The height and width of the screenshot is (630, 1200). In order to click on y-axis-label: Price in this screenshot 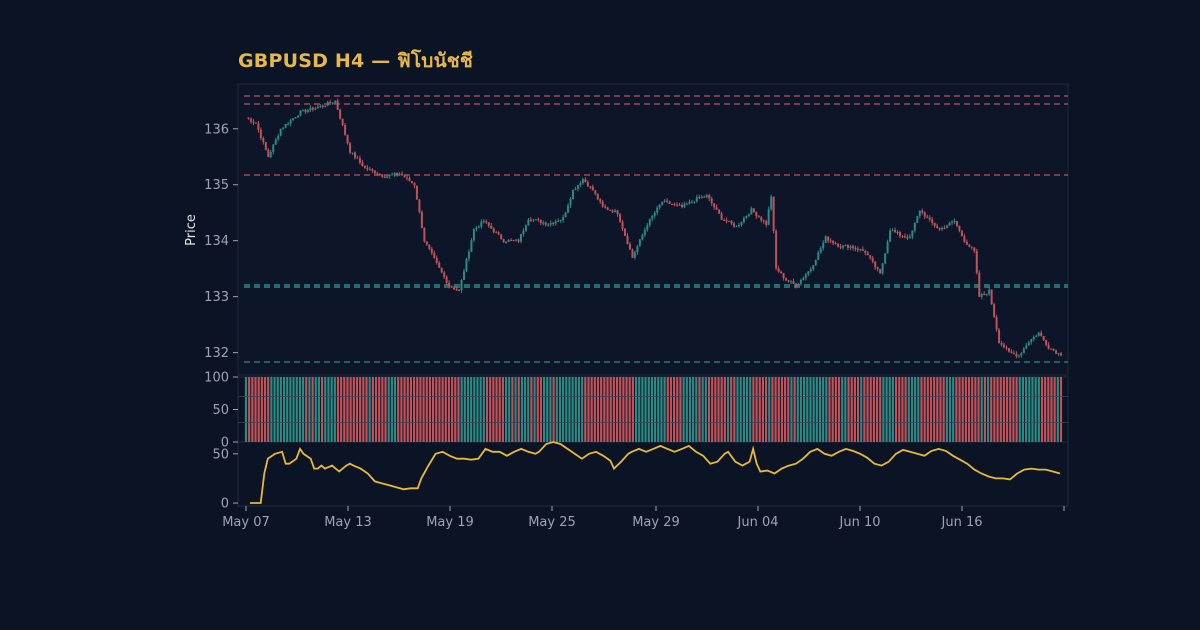, I will do `click(191, 230)`.